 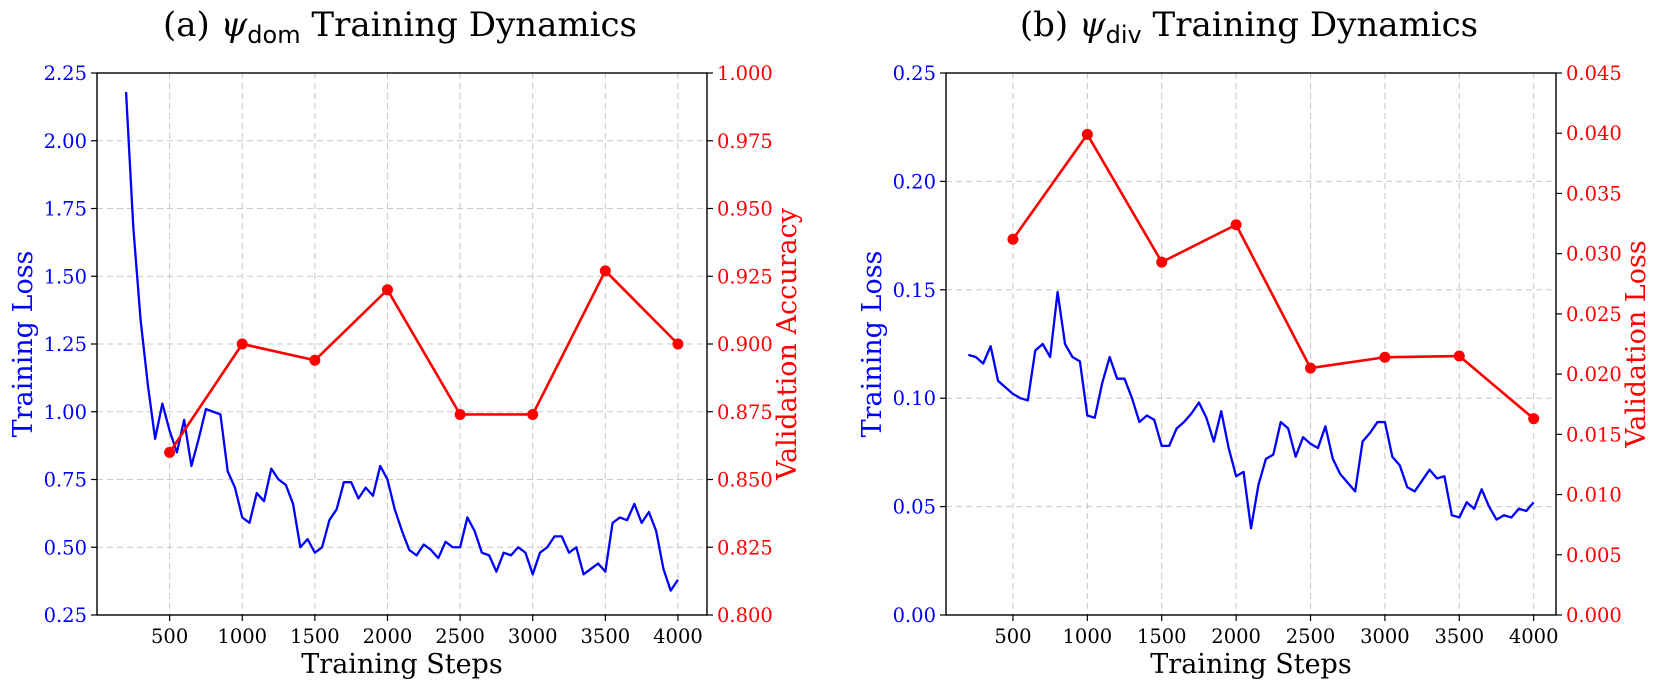 What do you see at coordinates (1594, 73) in the screenshot?
I see `y2-tick-label: 0.045` at bounding box center [1594, 73].